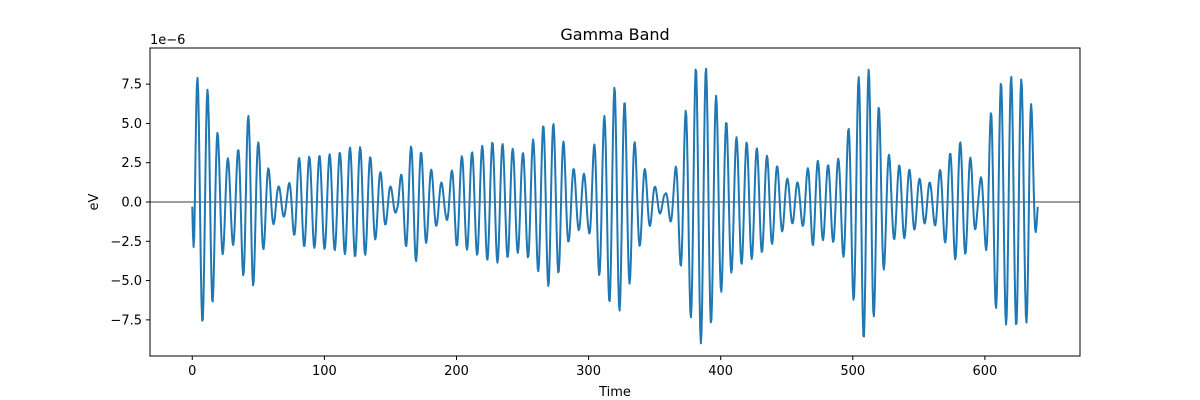 The image size is (1200, 400). Describe the element at coordinates (852, 371) in the screenshot. I see `x-tick-label: 500` at that location.